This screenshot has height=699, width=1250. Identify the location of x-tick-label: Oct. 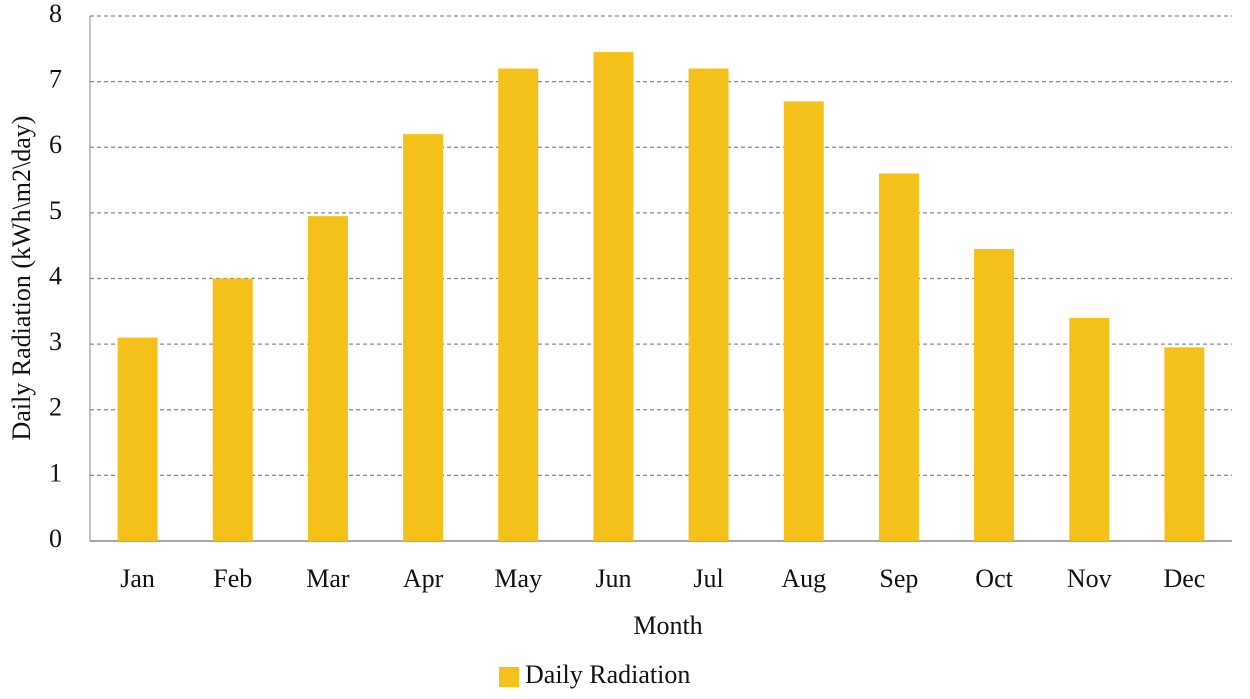
(994, 578).